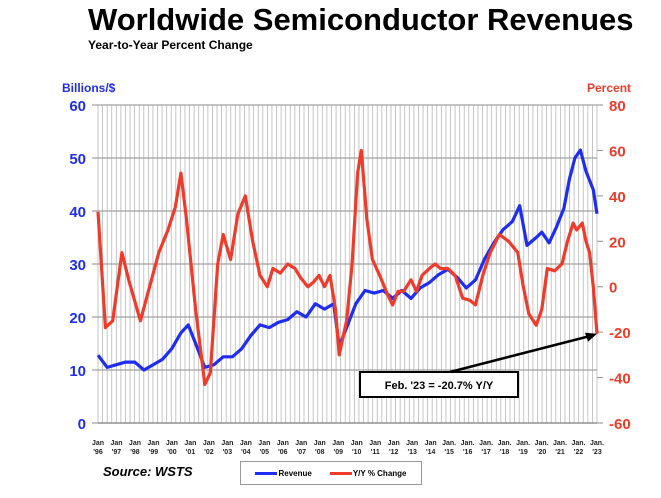 The height and width of the screenshot is (498, 661). What do you see at coordinates (609, 88) in the screenshot?
I see `y-right-axis-label: Percent` at bounding box center [609, 88].